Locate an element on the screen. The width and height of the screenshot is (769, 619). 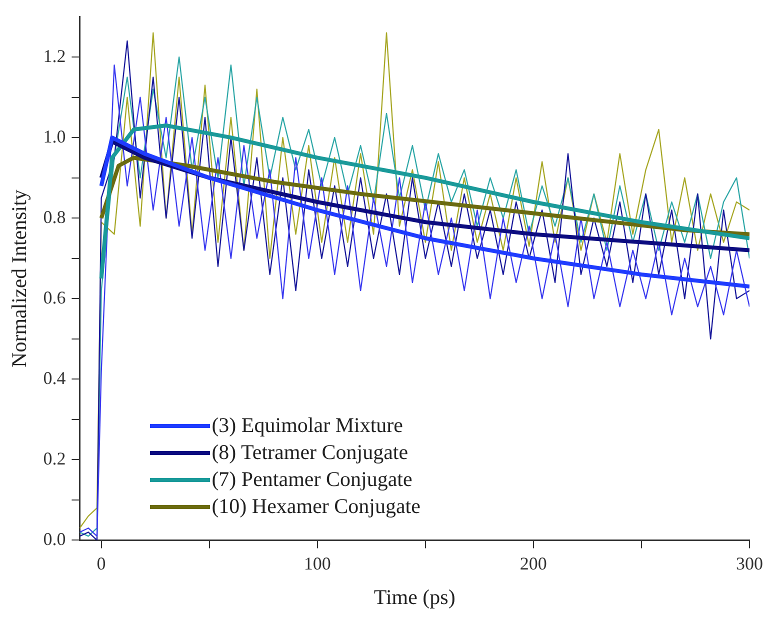
legend-label: (7) Pentamer Conjugate is located at coordinates (312, 479).